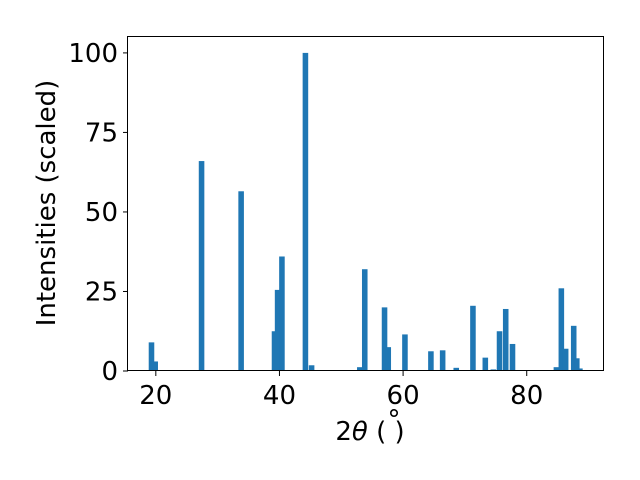  What do you see at coordinates (526, 396) in the screenshot?
I see `x-tick-label-3: 80` at bounding box center [526, 396].